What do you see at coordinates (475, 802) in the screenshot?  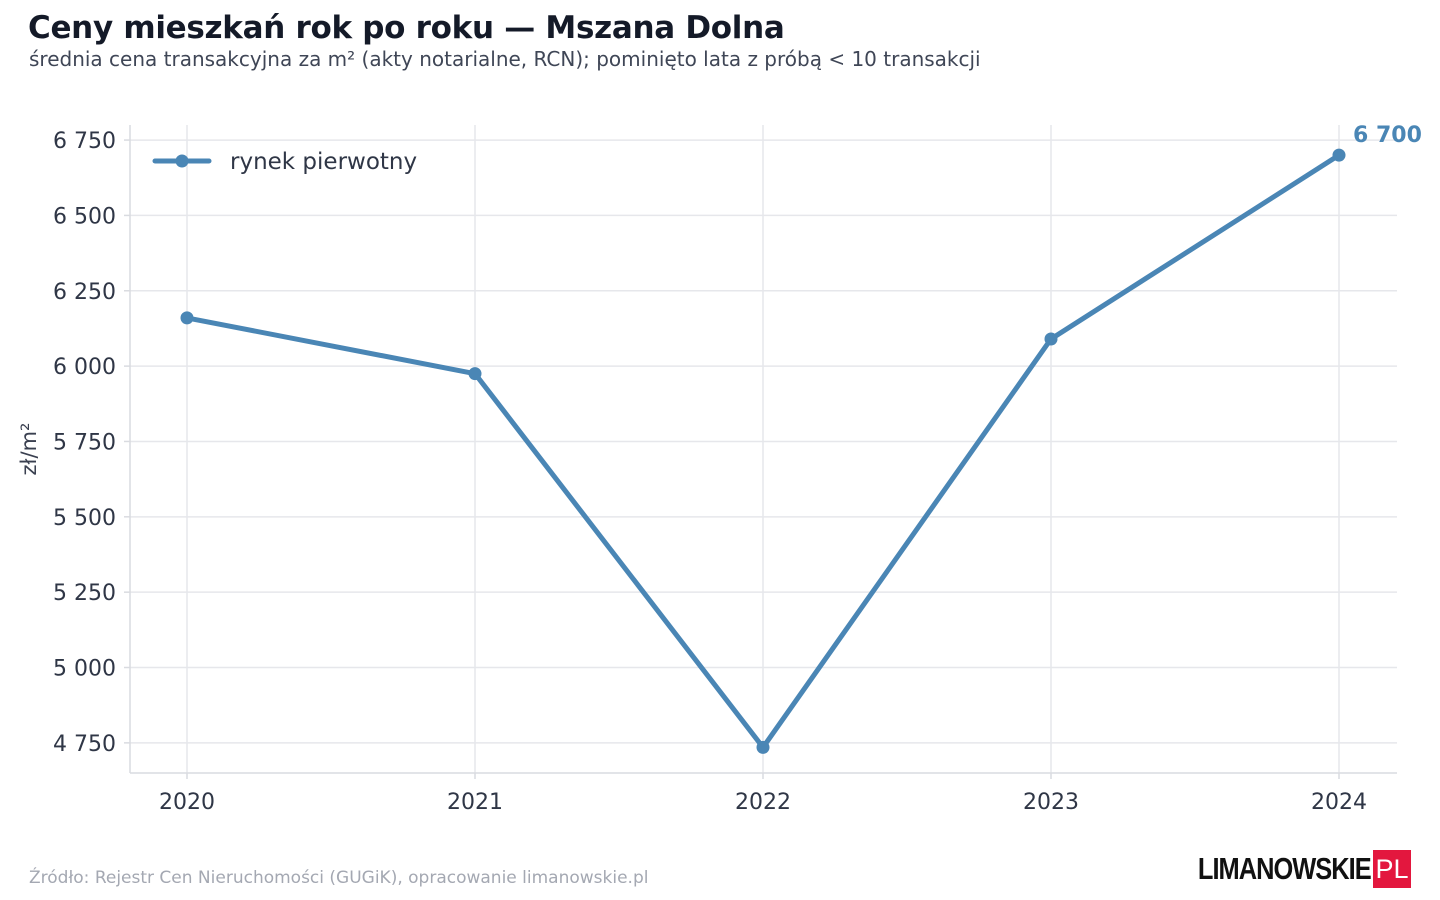 I see `x-tick-label: 2021` at bounding box center [475, 802].